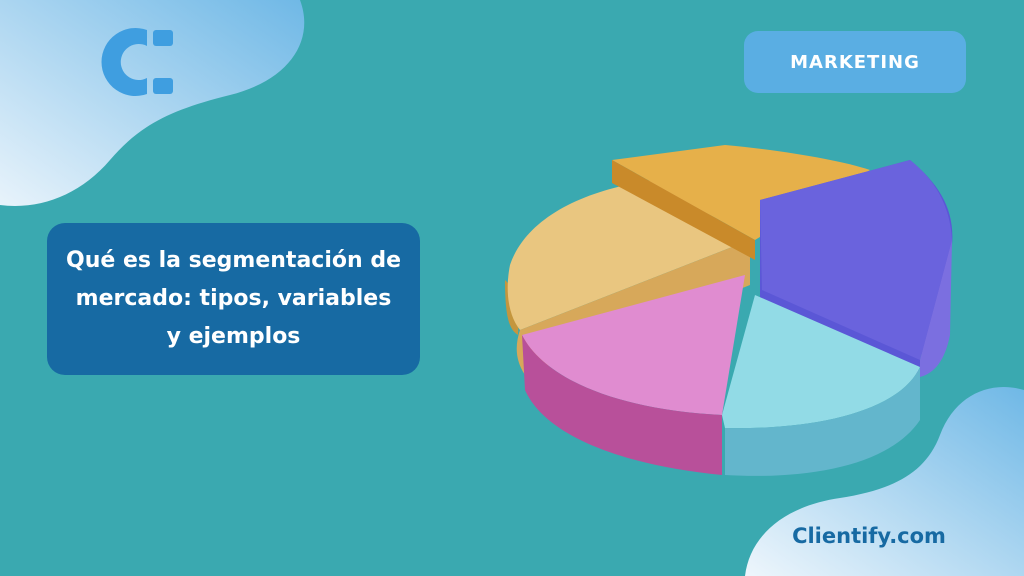 This screenshot has width=1024, height=576. Describe the element at coordinates (869, 536) in the screenshot. I see `site-url: Clientify.com` at that location.